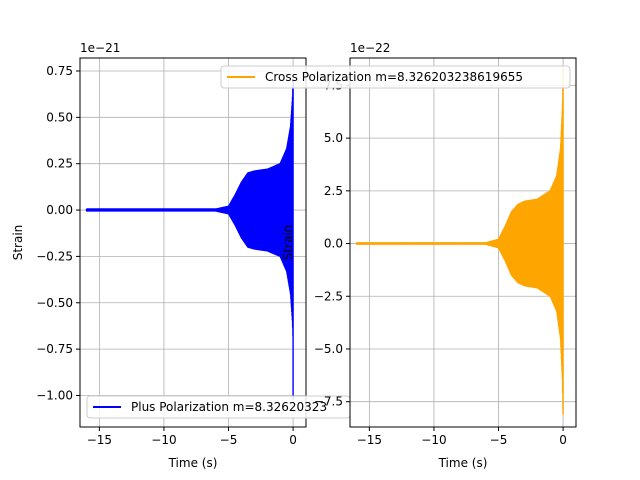 This screenshot has width=640, height=480. I want to click on y-tick-label: −0.50, so click(54, 303).